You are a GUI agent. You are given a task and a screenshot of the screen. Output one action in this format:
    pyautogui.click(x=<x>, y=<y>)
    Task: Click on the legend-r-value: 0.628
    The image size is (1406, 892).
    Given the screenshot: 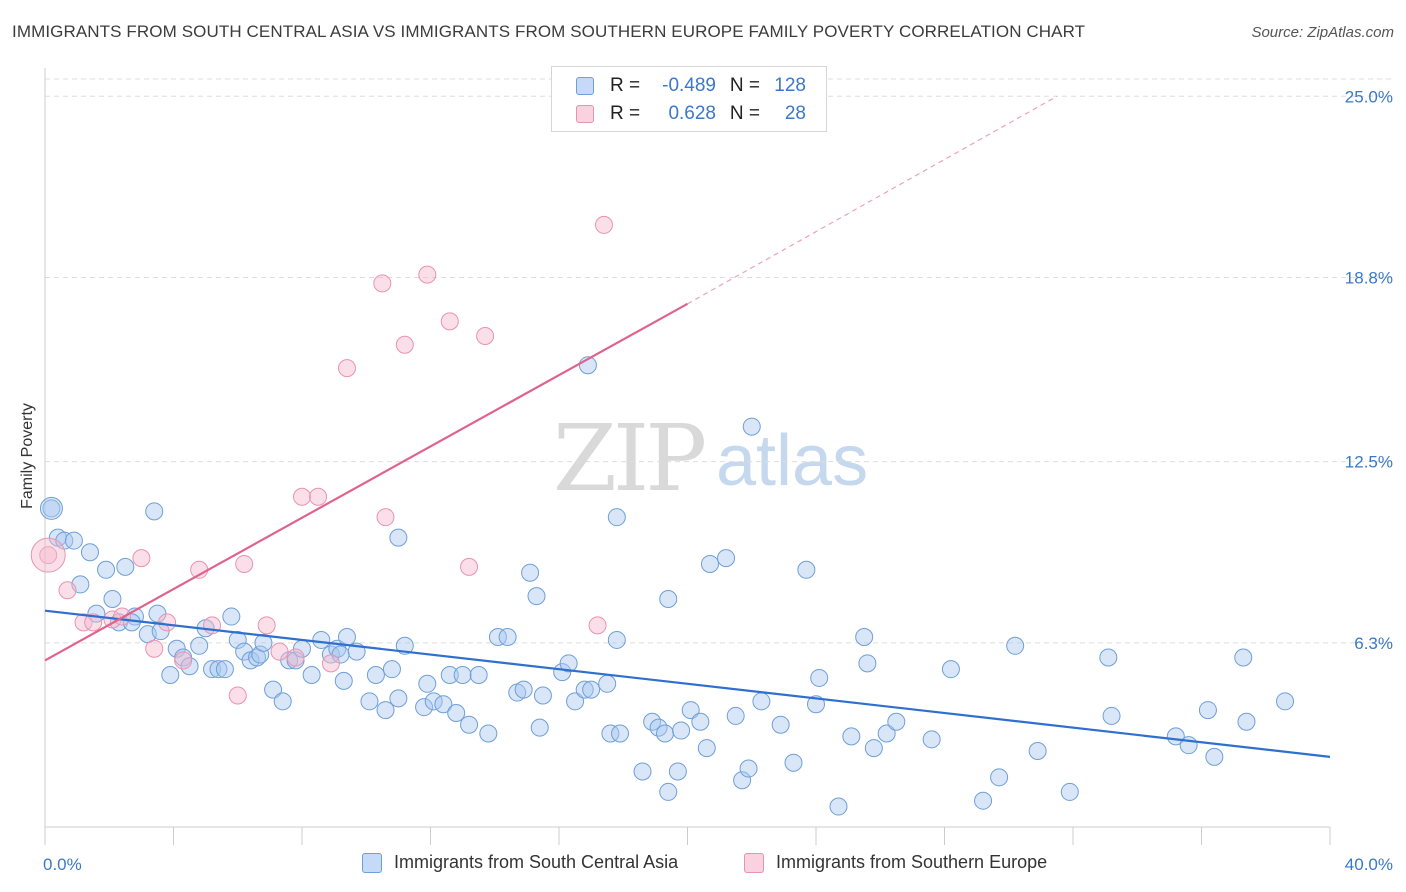 What is the action you would take?
    pyautogui.click(x=692, y=113)
    